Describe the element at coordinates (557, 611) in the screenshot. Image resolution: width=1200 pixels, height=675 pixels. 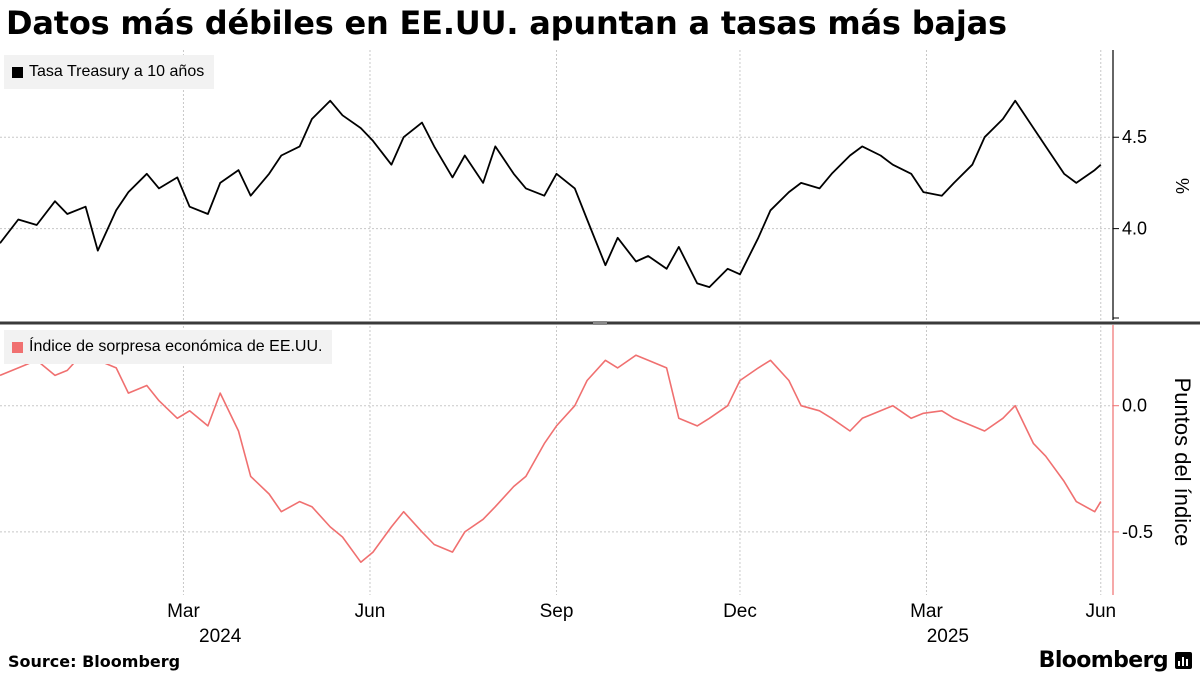
I see `x-tick-label-2: Sep` at that location.